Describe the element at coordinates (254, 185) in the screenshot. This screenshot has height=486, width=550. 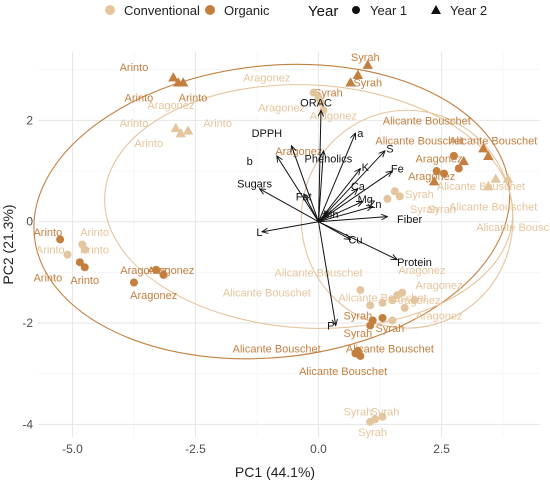
I see `loading-label: Sugars` at that location.